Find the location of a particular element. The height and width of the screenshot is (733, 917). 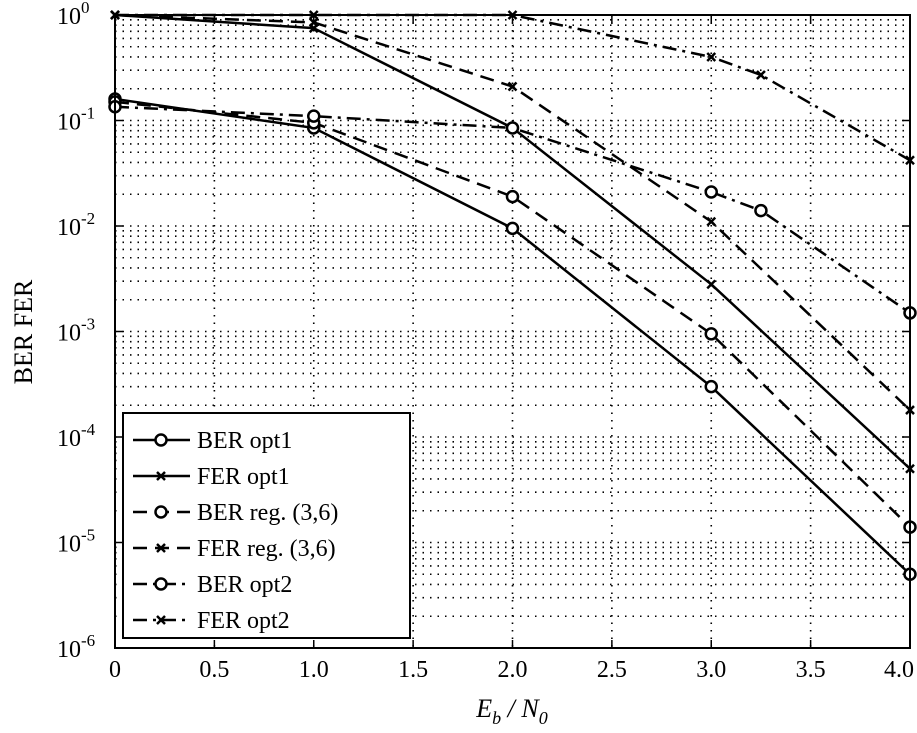

legend-label: BER opt2 is located at coordinates (244, 585).